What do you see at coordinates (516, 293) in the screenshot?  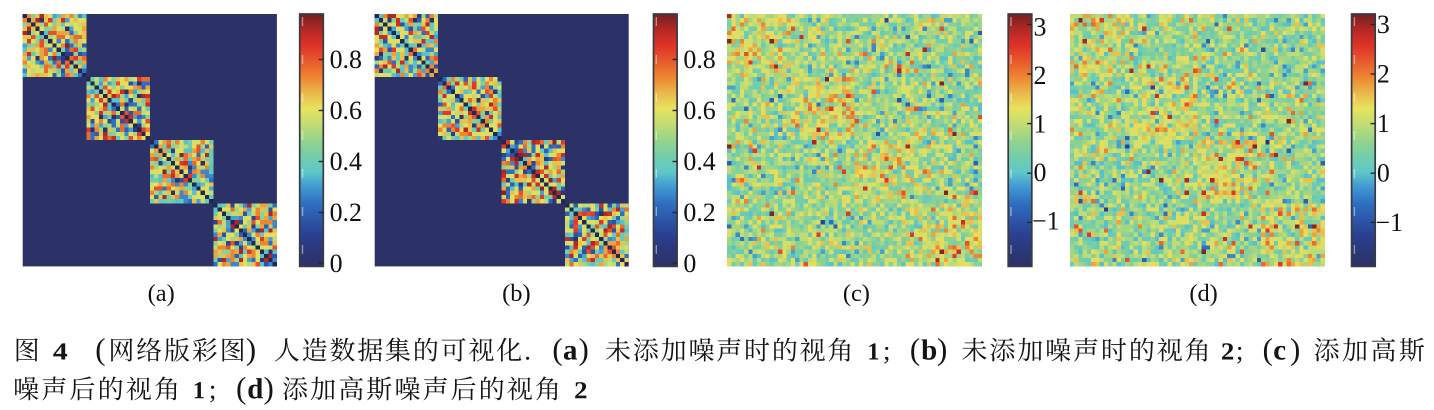 I see `svg-text: (b)` at bounding box center [516, 293].